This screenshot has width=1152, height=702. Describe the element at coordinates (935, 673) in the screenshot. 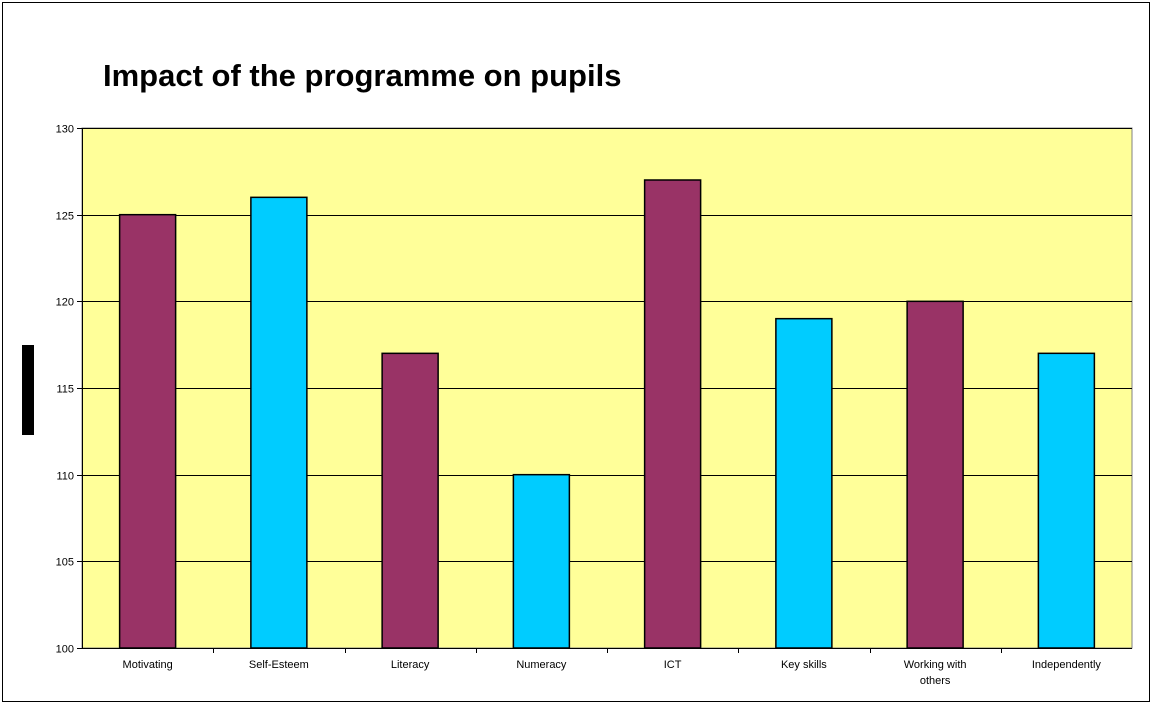

I see `x-tick-label: Working with others` at that location.